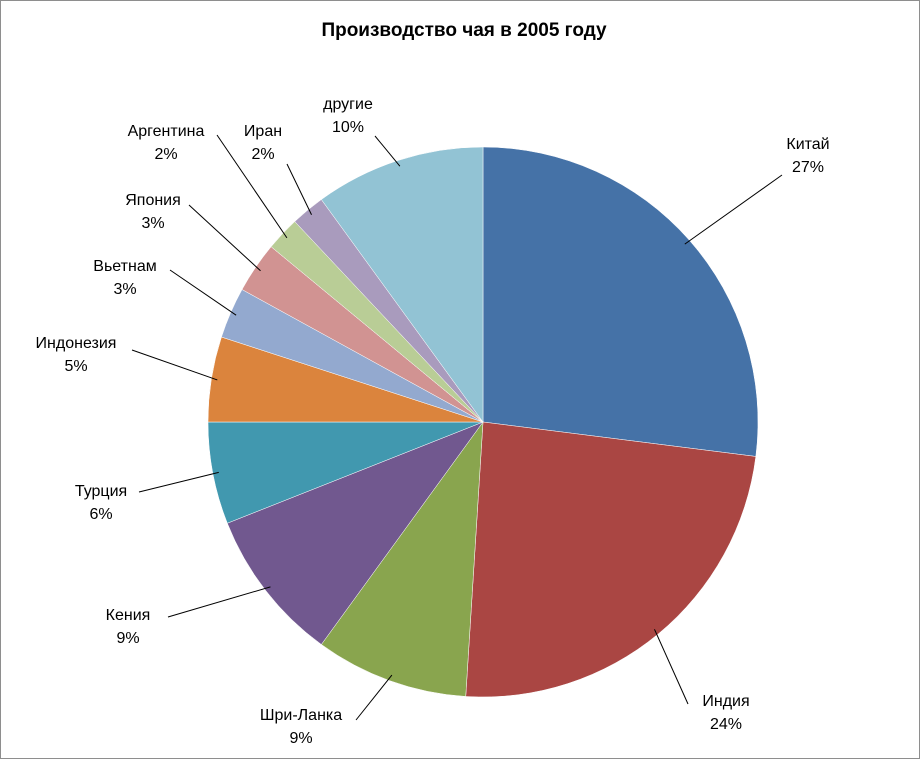 Image resolution: width=920 pixels, height=759 pixels. What do you see at coordinates (101, 491) in the screenshot?
I see `slice-category-label: Турция` at bounding box center [101, 491].